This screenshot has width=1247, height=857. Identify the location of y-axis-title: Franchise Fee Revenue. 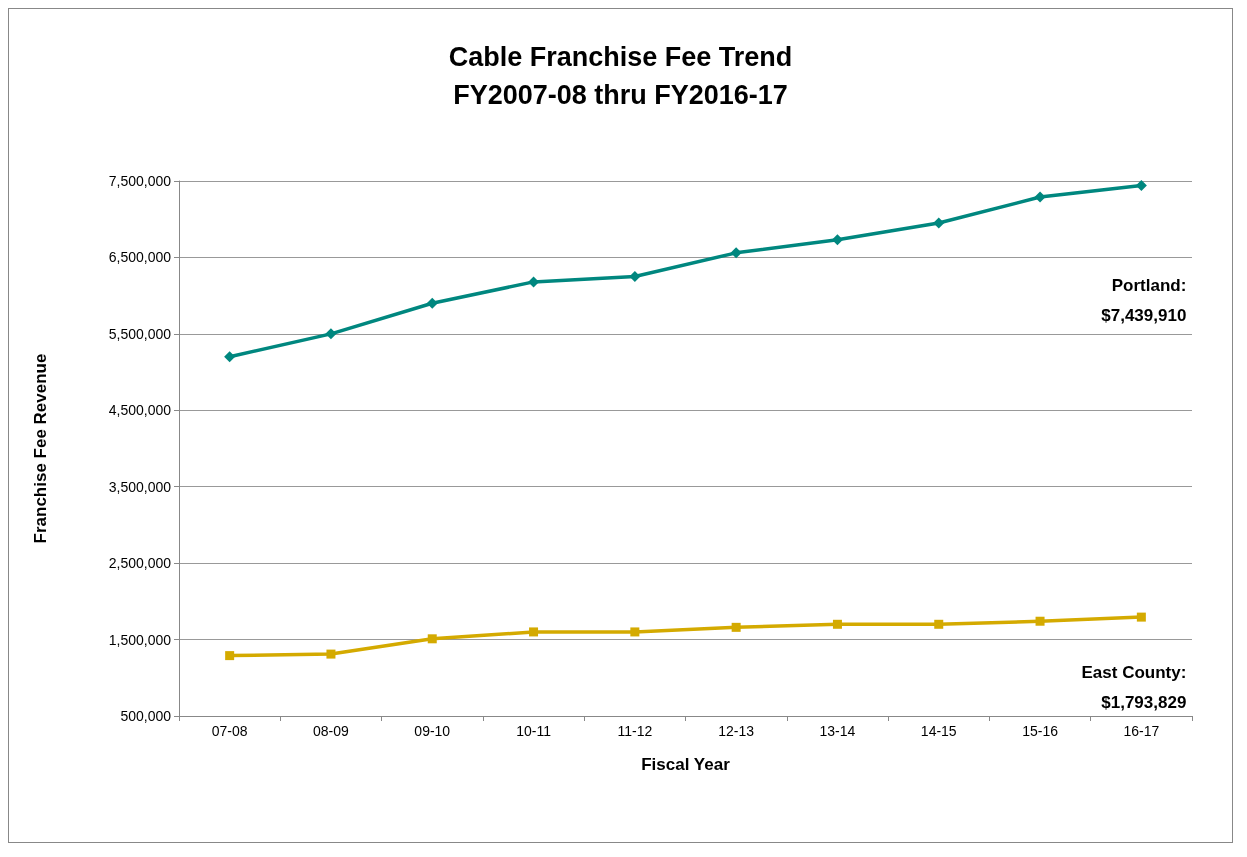
(40, 448).